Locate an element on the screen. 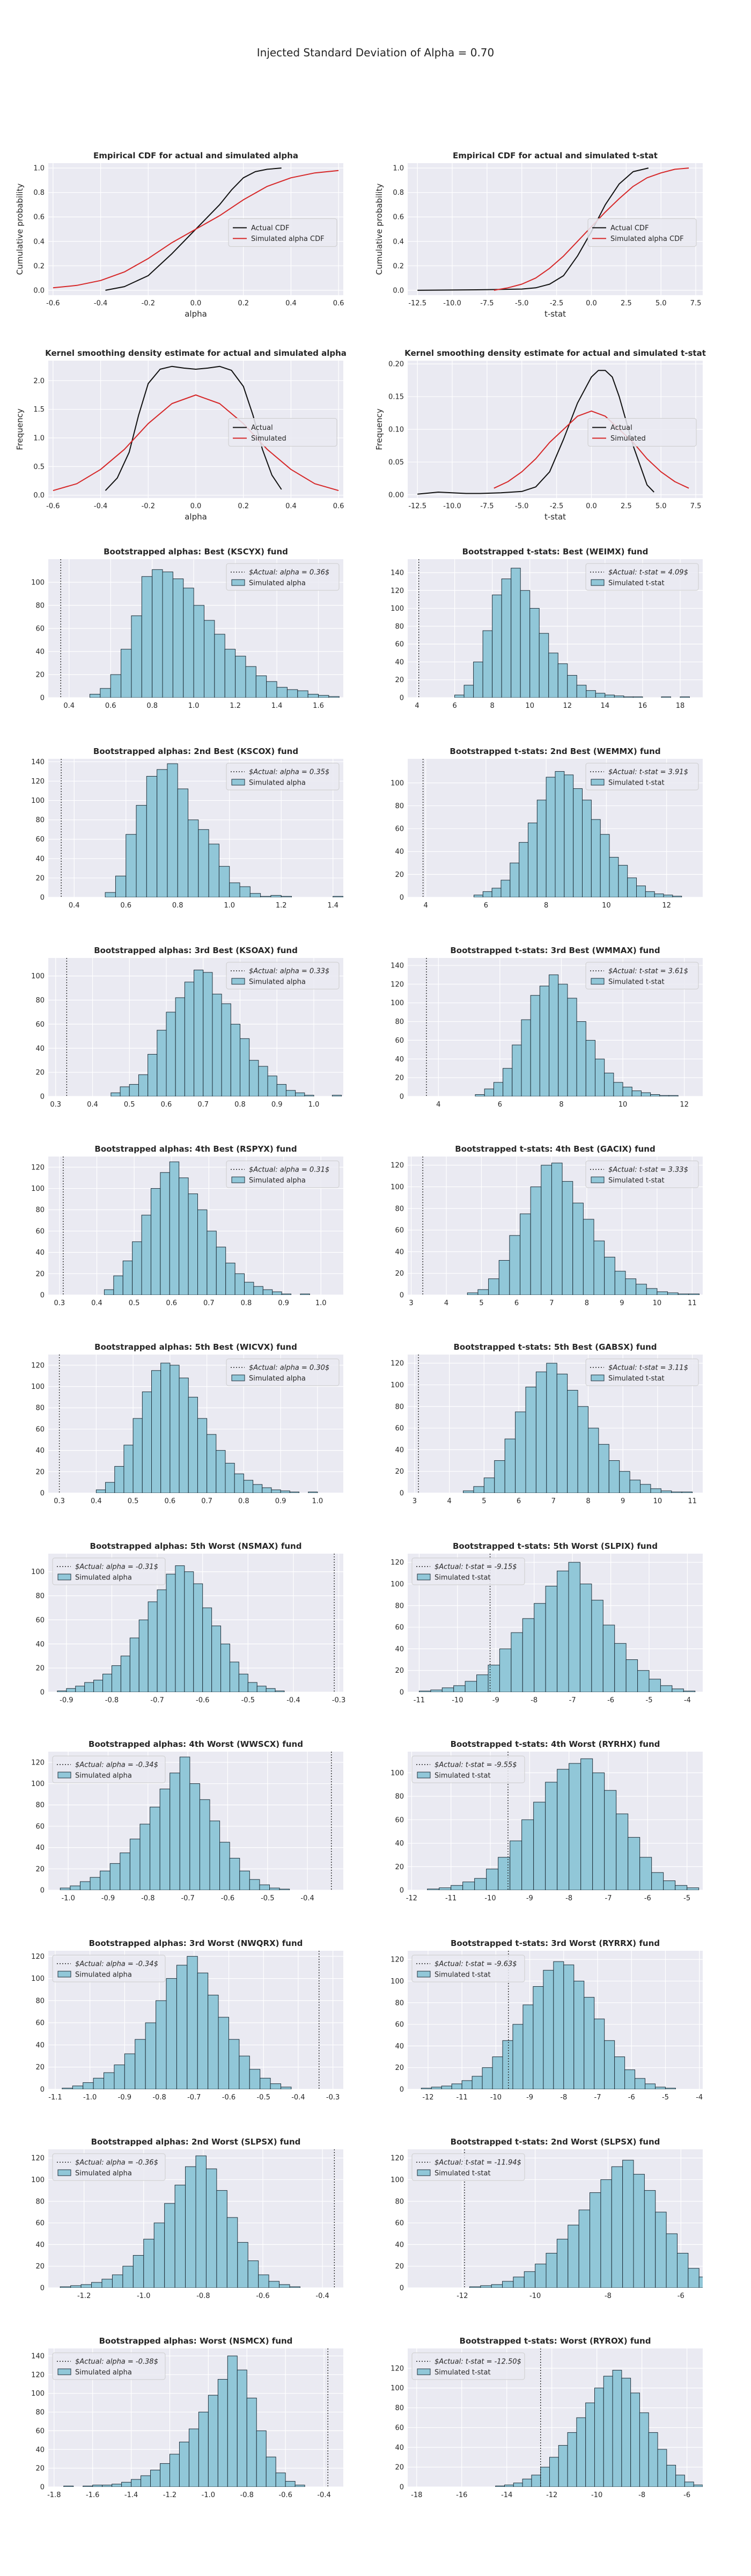 The height and width of the screenshot is (2576, 751). x-tick-label: -0.4 is located at coordinates (307, 1898).